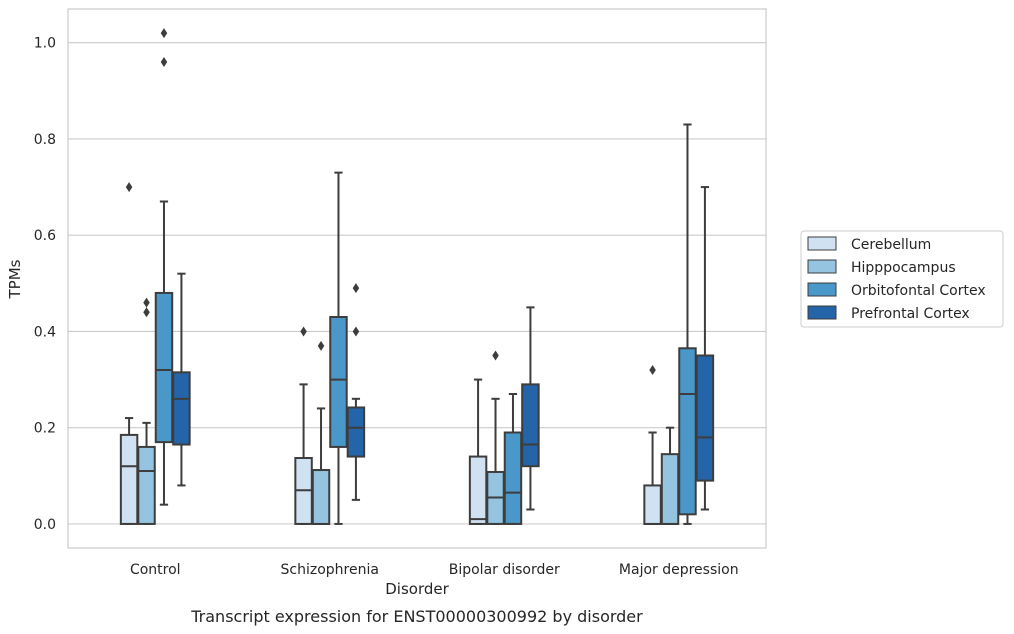 This screenshot has width=1014, height=634. What do you see at coordinates (918, 291) in the screenshot?
I see `legend-label: Orbitofontal Cortex` at bounding box center [918, 291].